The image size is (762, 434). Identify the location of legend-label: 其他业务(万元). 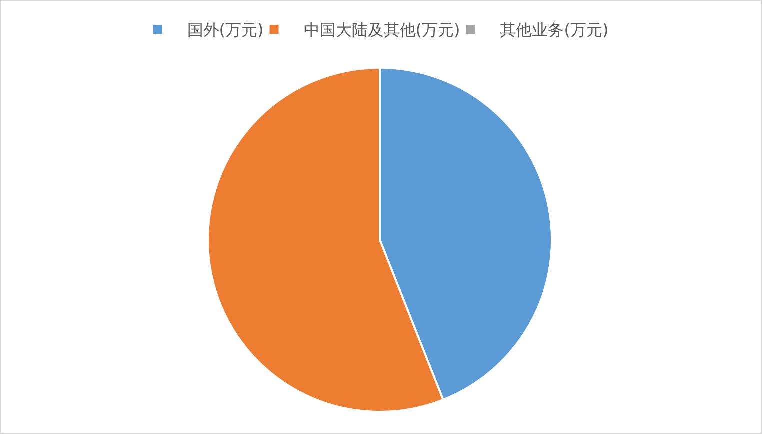
(554, 30).